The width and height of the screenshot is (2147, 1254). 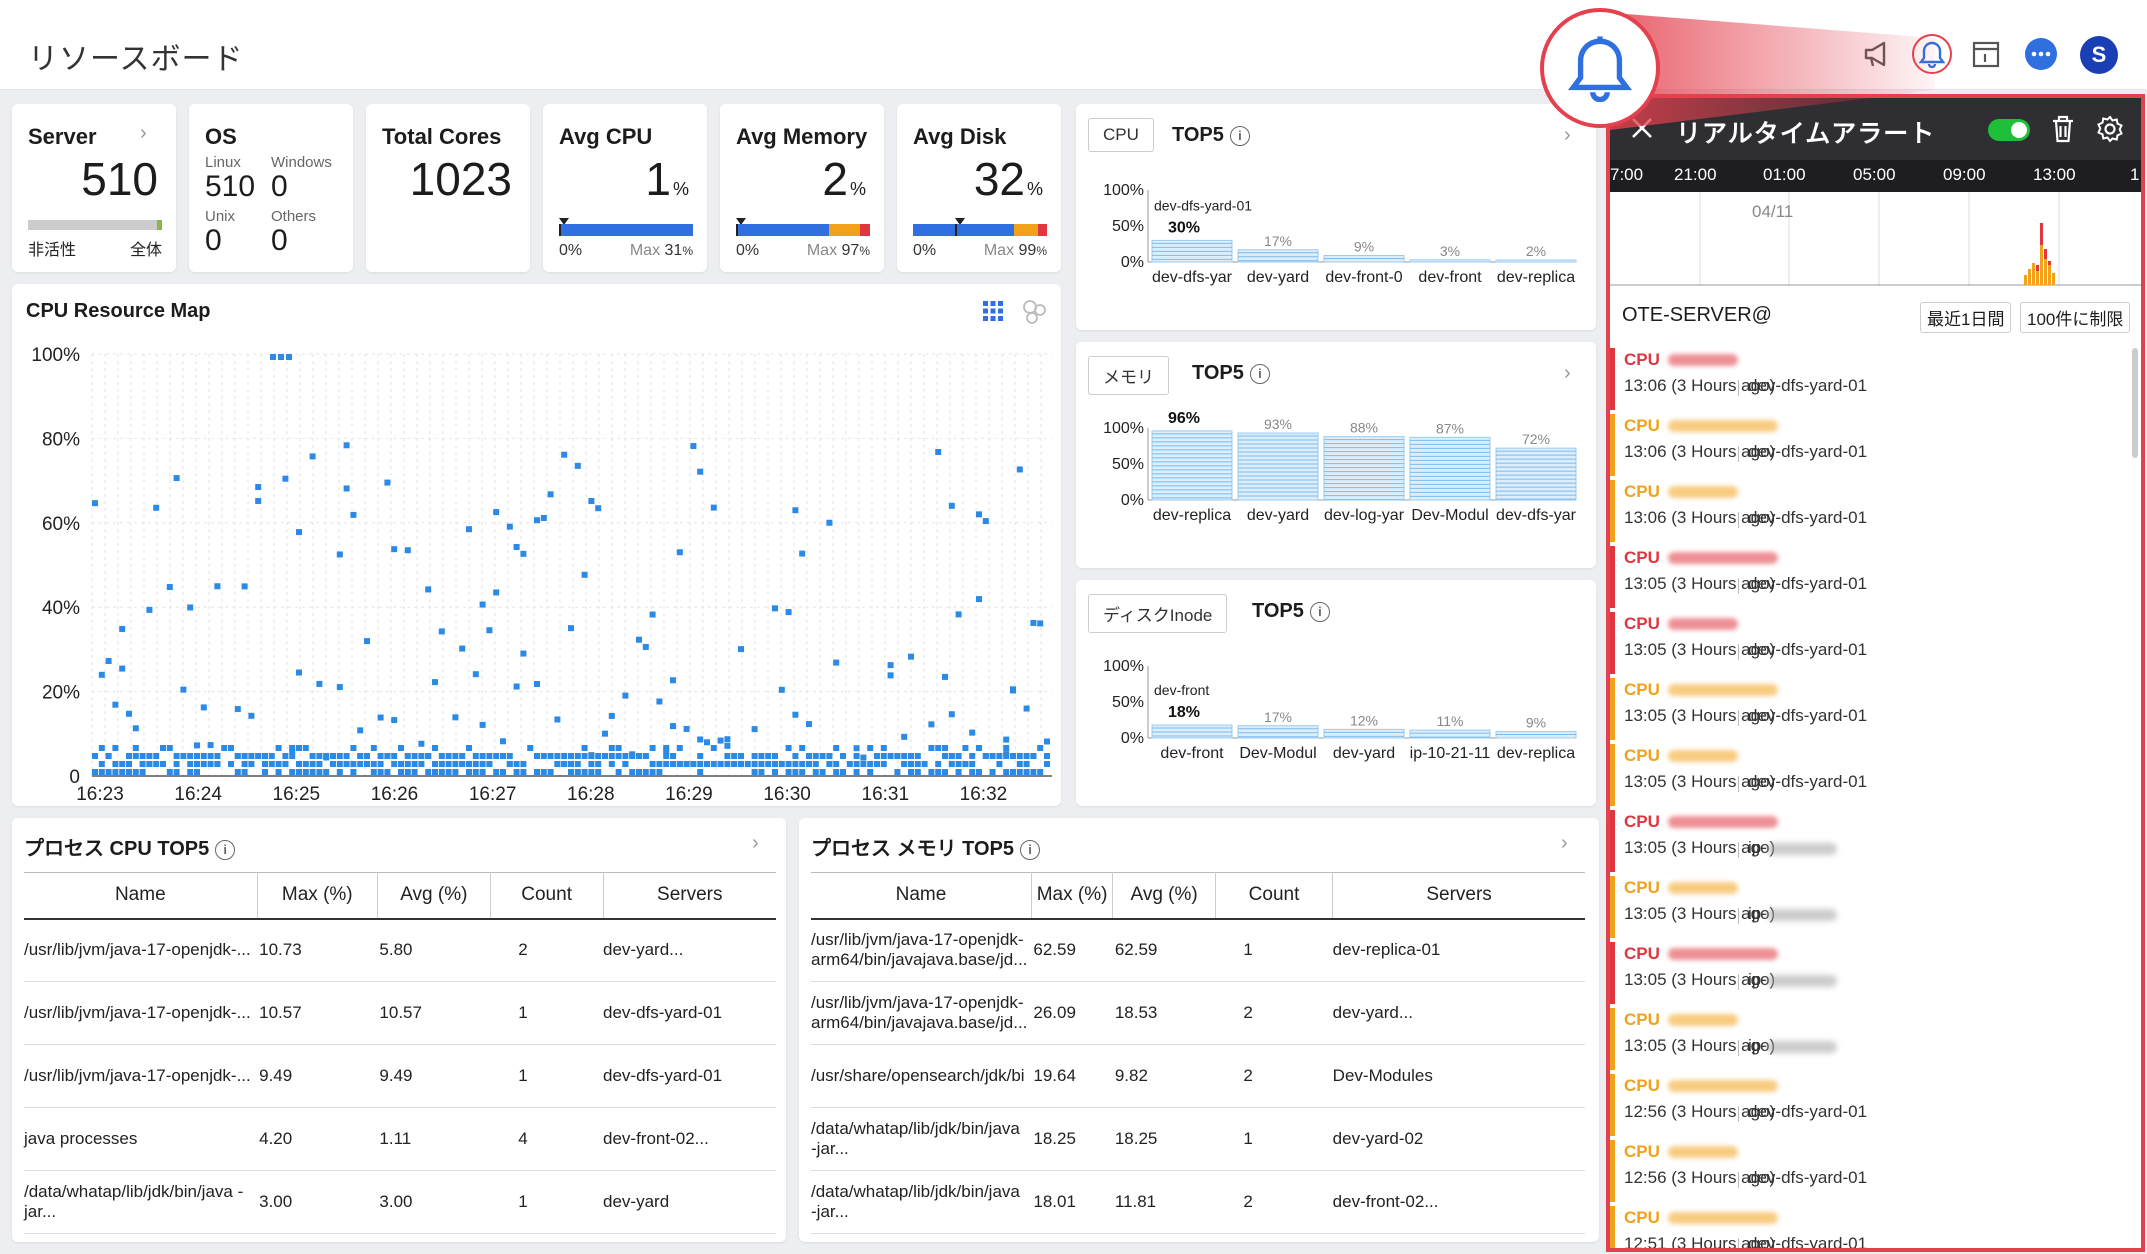 What do you see at coordinates (1319, 611) in the screenshot?
I see `info-icon: i` at bounding box center [1319, 611].